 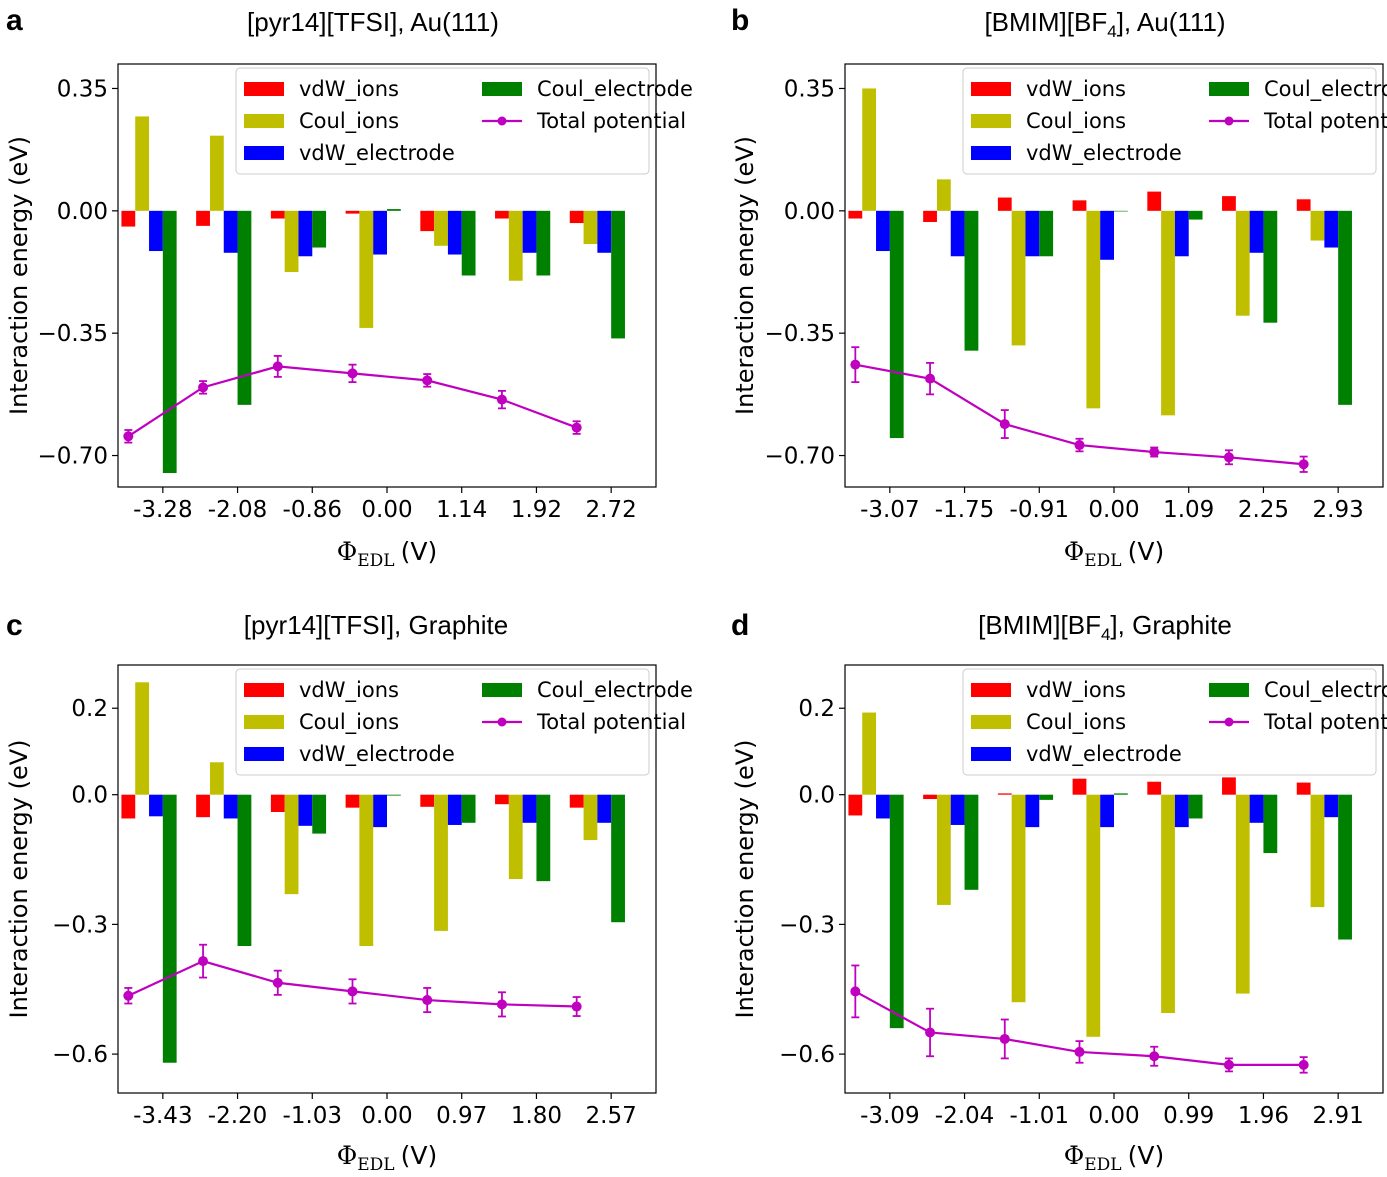 What do you see at coordinates (1040, 1116) in the screenshot?
I see `x-tick-label: -1.01` at bounding box center [1040, 1116].